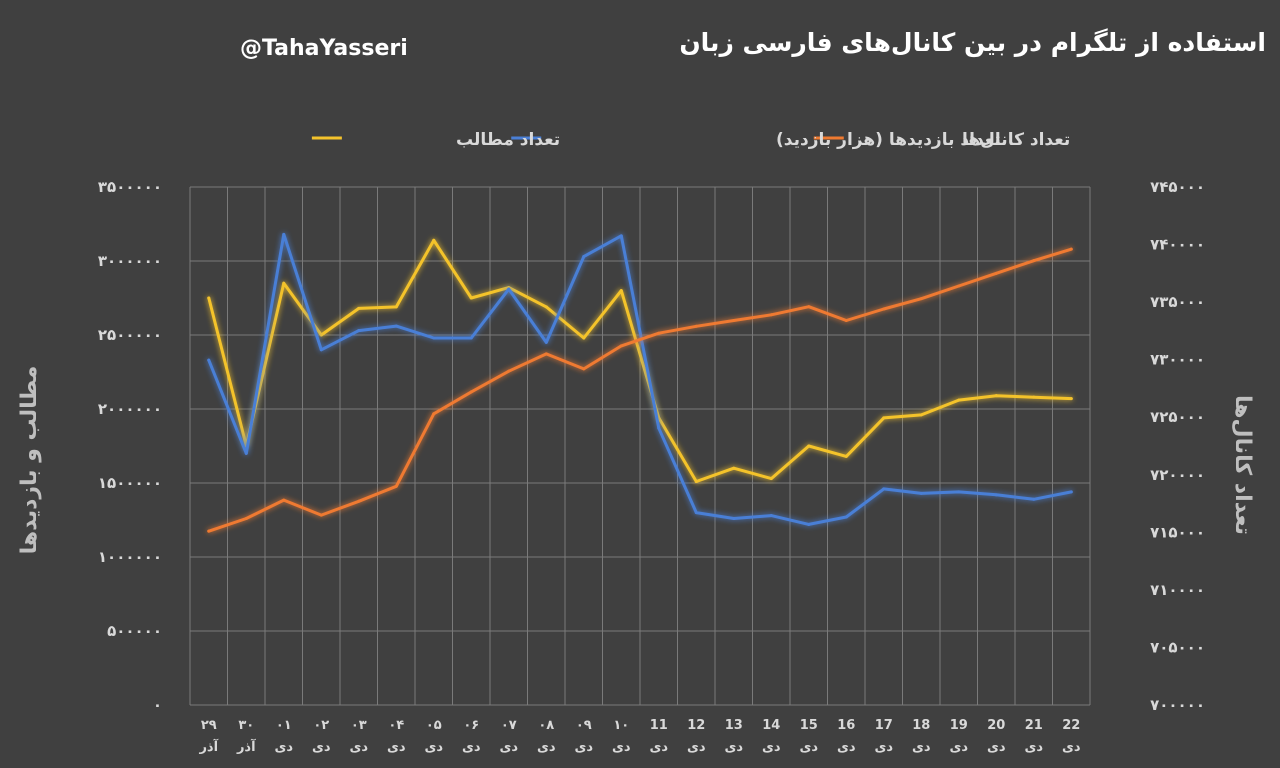  What do you see at coordinates (1177, 360) in the screenshot?
I see `y-right-tick-label: ۷۳۰۰۰۰` at bounding box center [1177, 360].